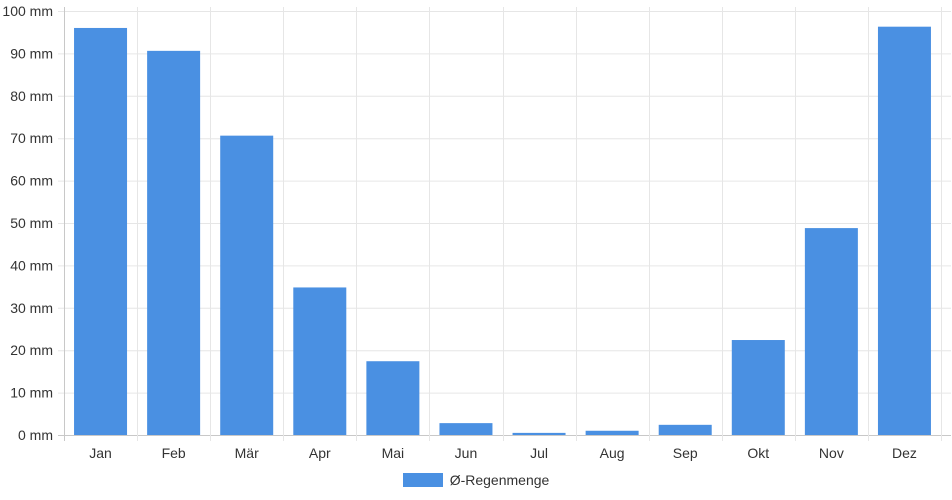 This screenshot has height=500, width=952. What do you see at coordinates (904, 453) in the screenshot?
I see `x-tick-label: Dez` at bounding box center [904, 453].